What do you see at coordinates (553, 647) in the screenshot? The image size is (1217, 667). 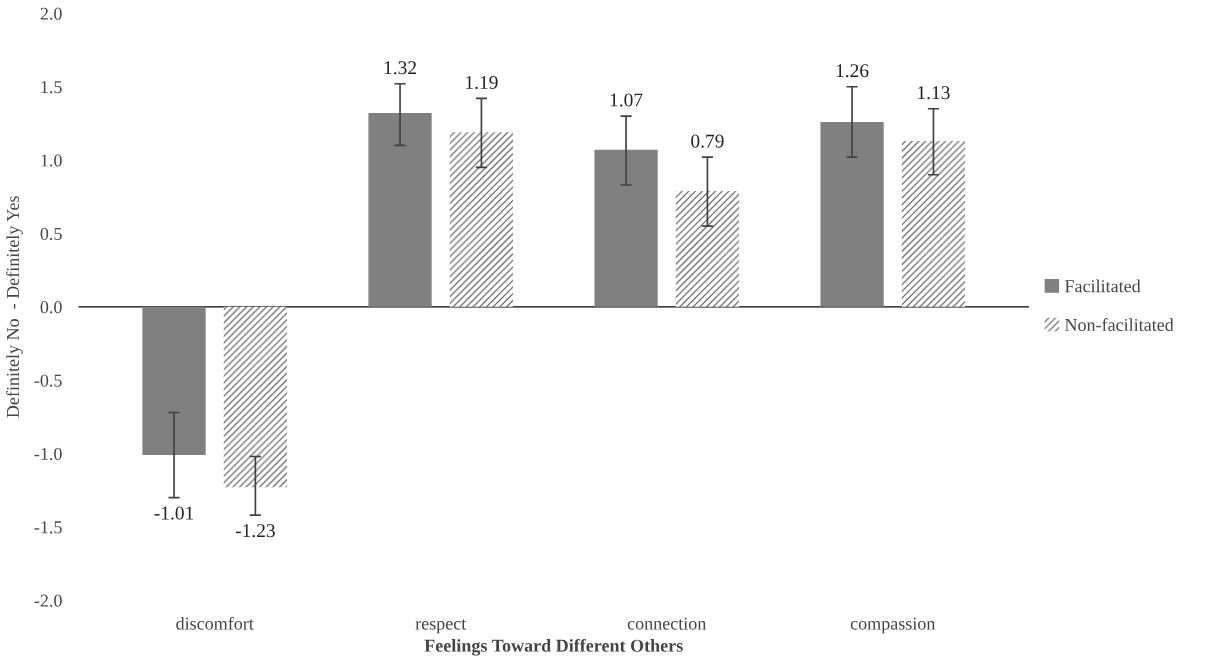 I see `x-axis-title: Feelings Toward Different Others` at bounding box center [553, 647].